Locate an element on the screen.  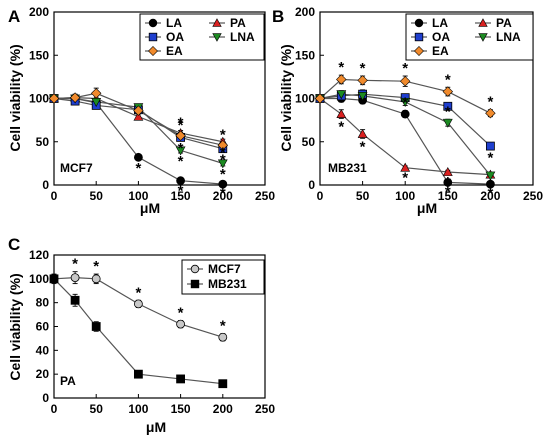
legend-box-b is located at coordinates (469, 37).